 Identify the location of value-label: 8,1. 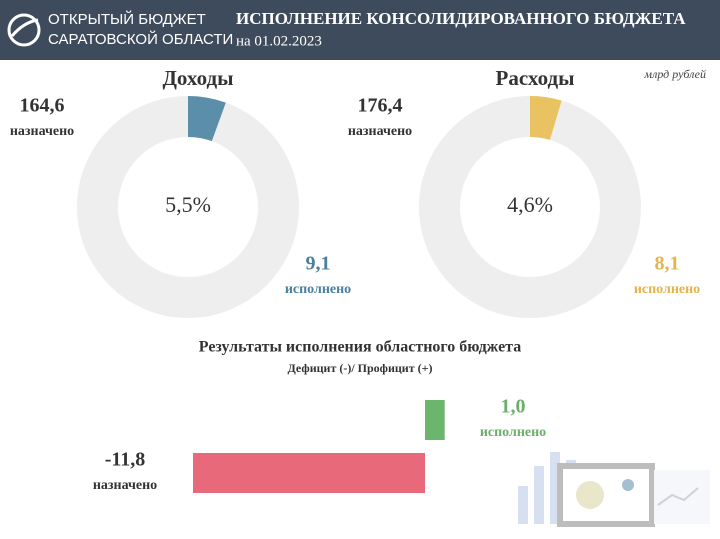
(667, 264).